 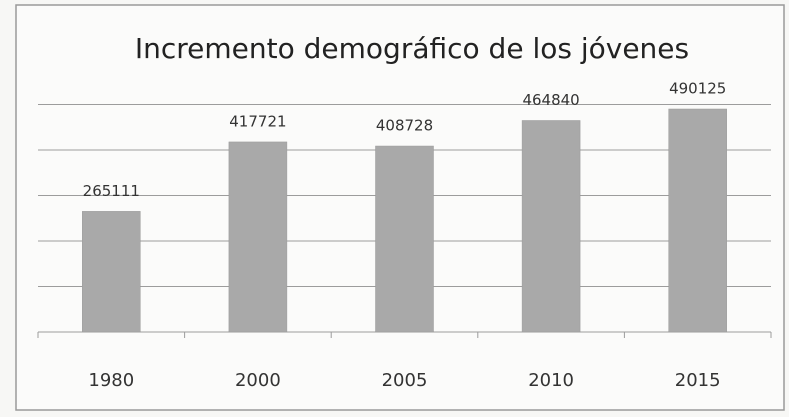 I want to click on chart-title: Incremento demográfico de los jóvenes, so click(x=412, y=48).